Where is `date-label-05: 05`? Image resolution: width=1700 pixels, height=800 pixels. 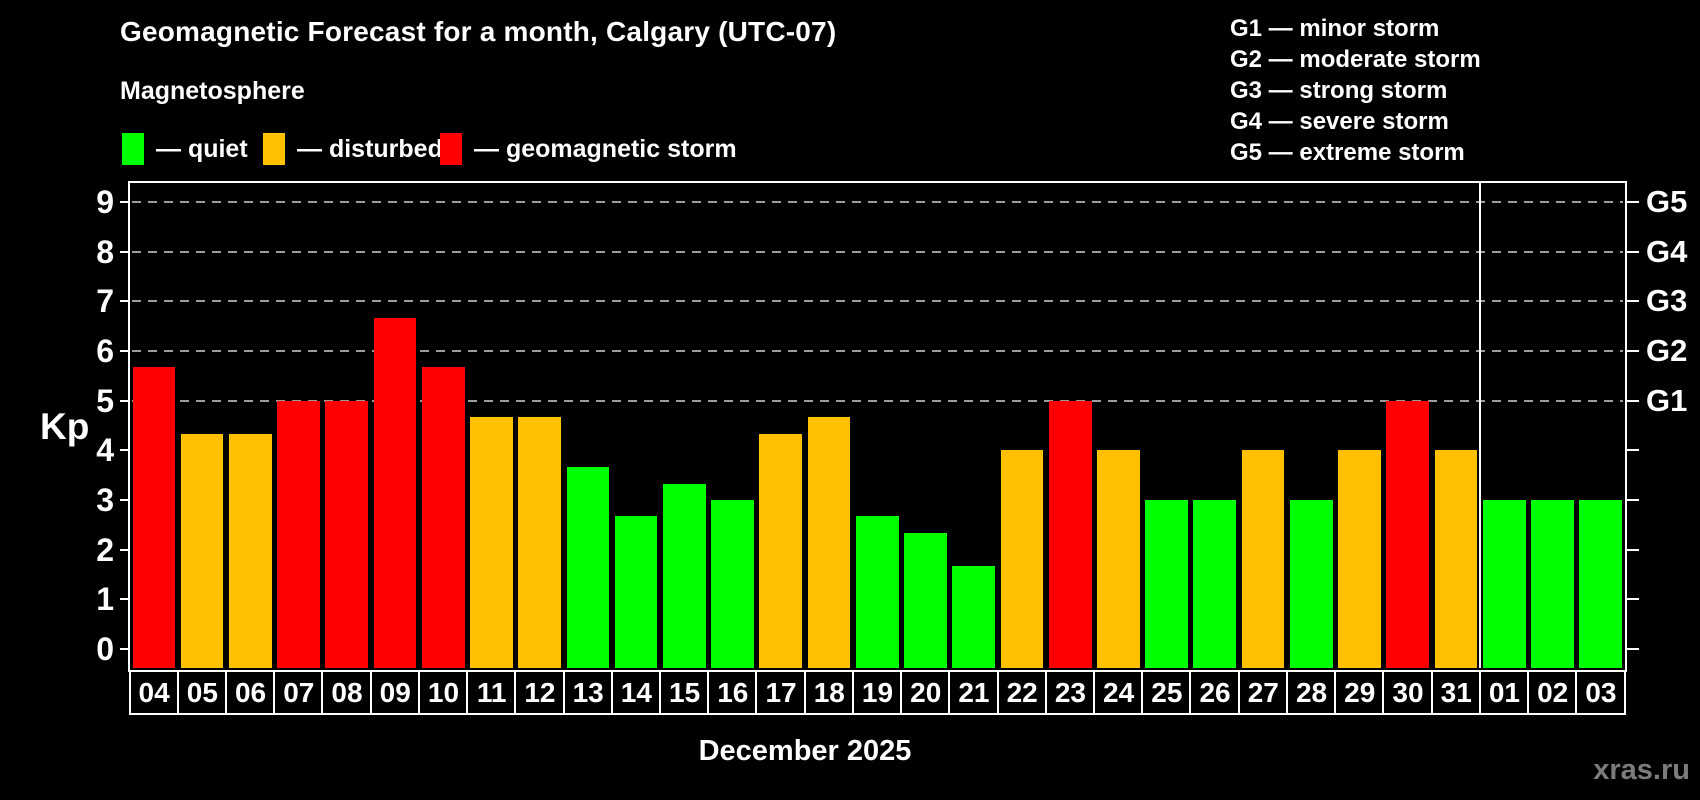
date-label-05: 05 is located at coordinates (202, 692).